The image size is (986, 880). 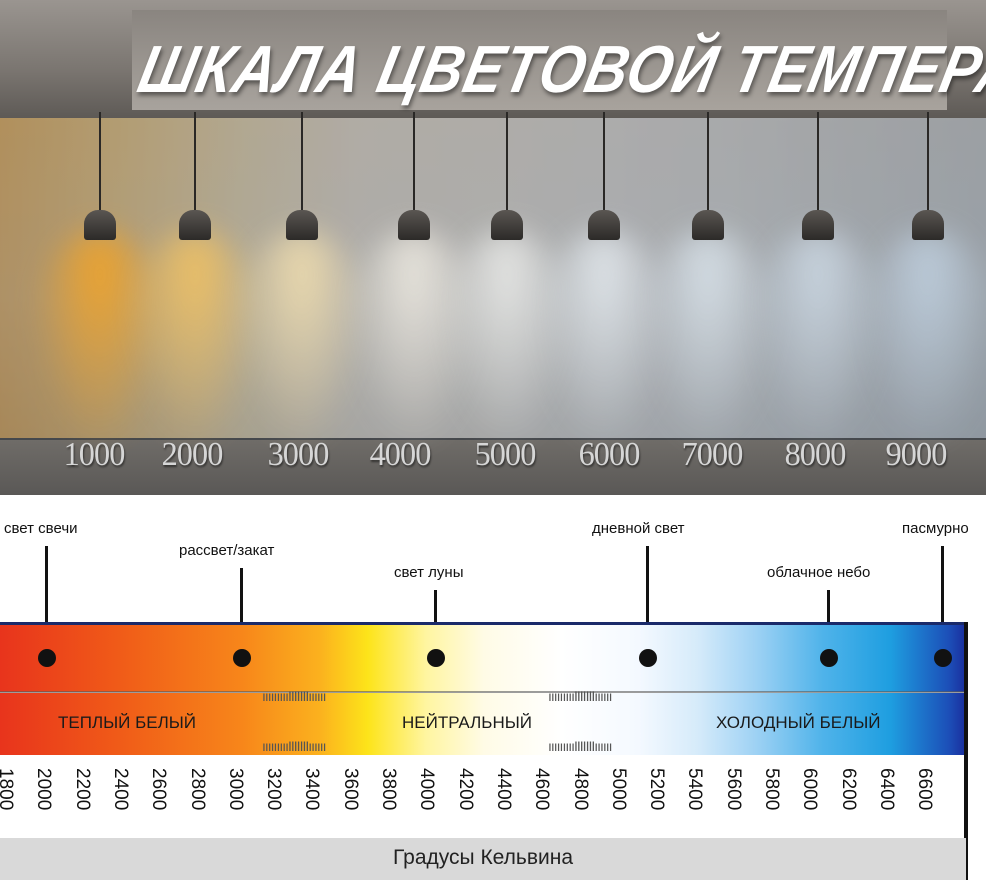 What do you see at coordinates (312, 789) in the screenshot?
I see `tick-label: 3400` at bounding box center [312, 789].